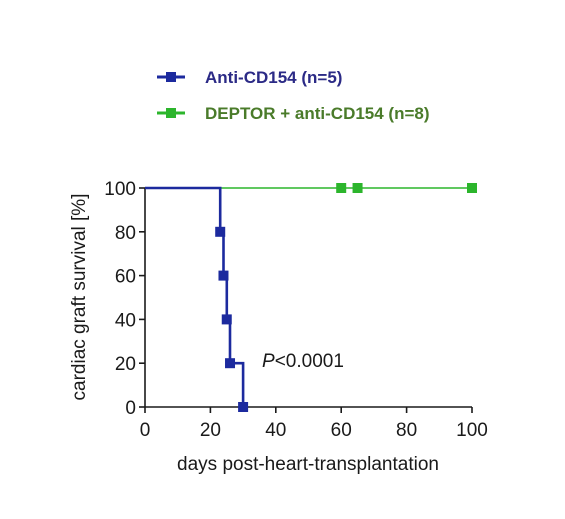 This screenshot has width=565, height=519. I want to click on x-tick-label: 40, so click(275, 430).